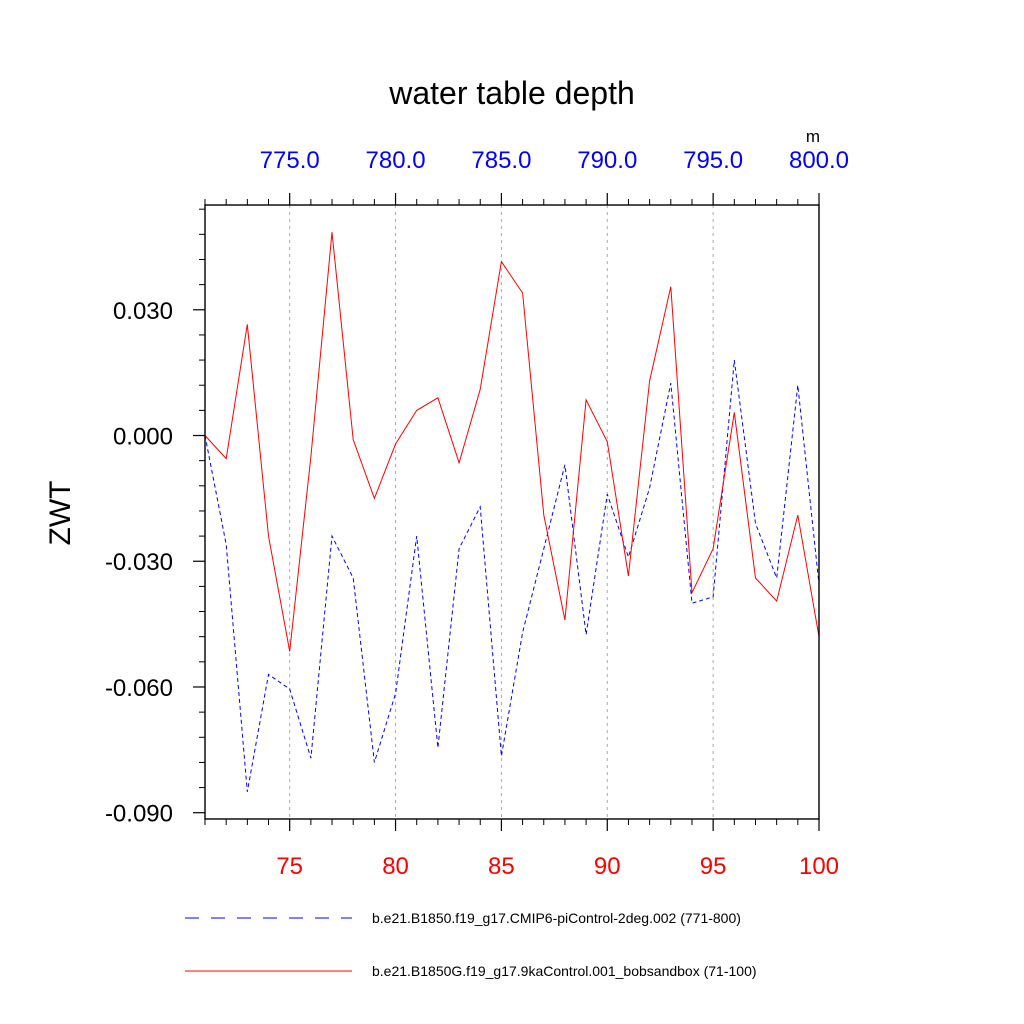 This screenshot has height=1024, width=1024. I want to click on bottom-tick-label: 100, so click(819, 866).